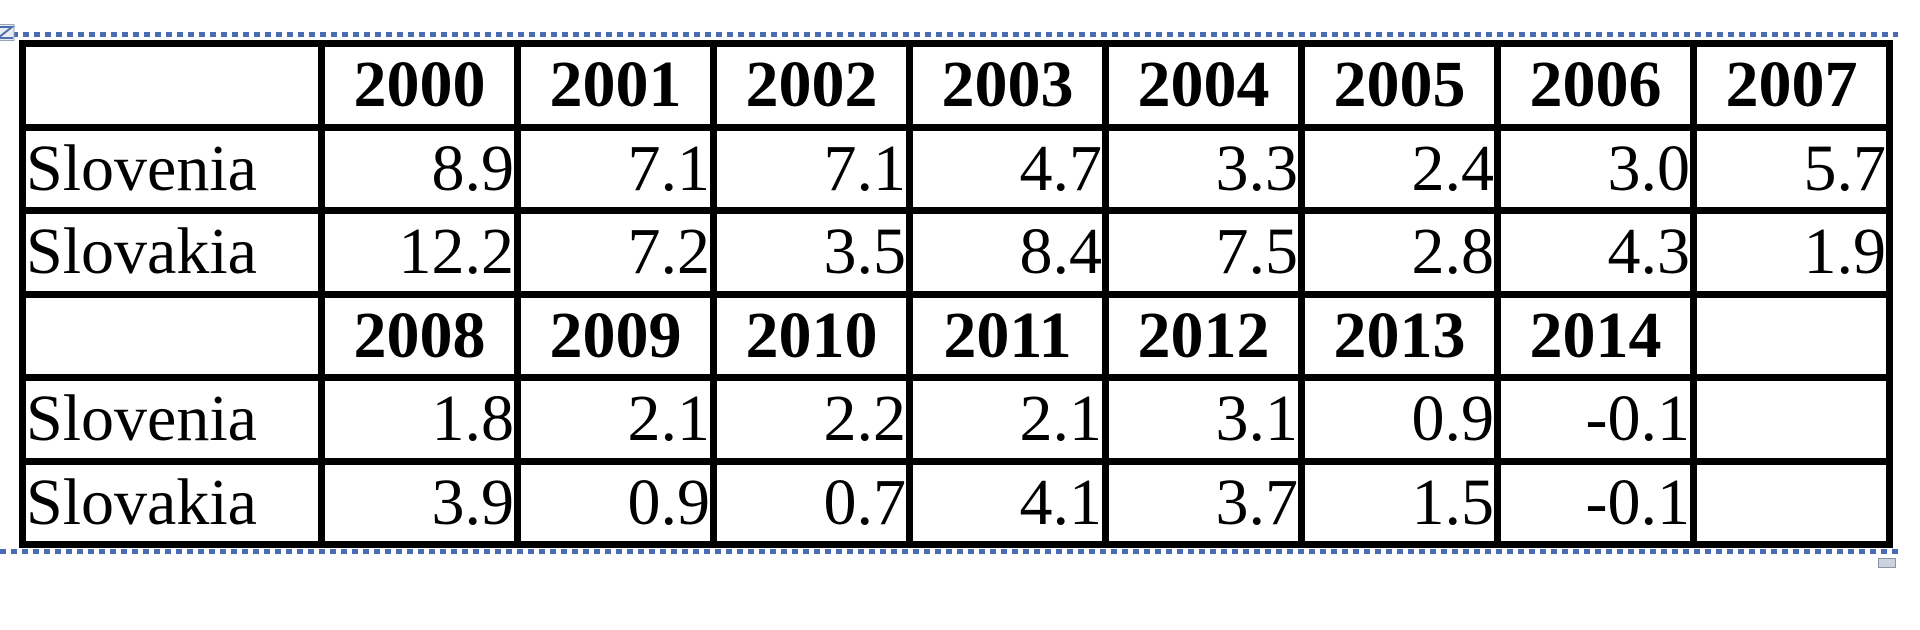 This screenshot has width=1920, height=630. What do you see at coordinates (1595, 168) in the screenshot?
I see `value-cell: 3.0` at bounding box center [1595, 168].